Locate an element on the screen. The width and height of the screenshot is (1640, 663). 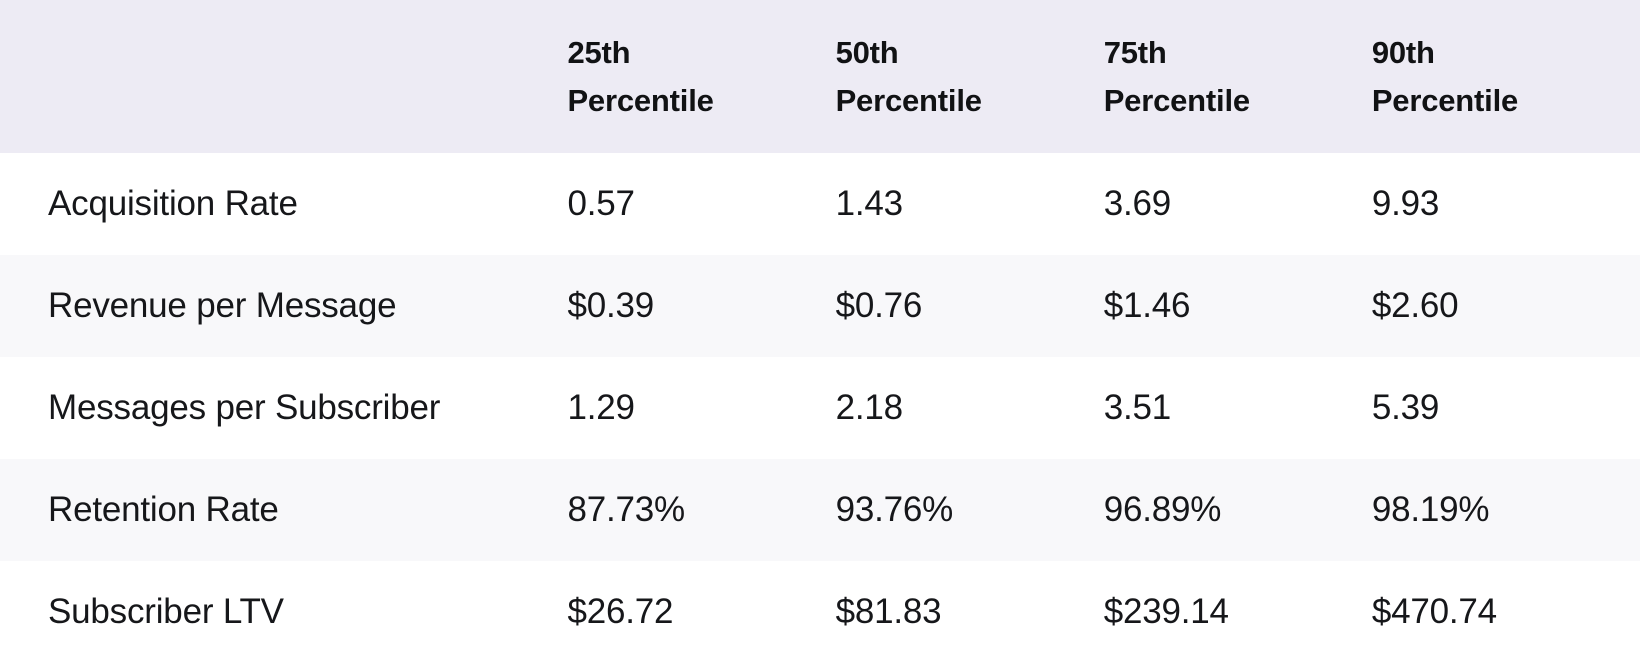
value-cell-p50: 93.76% is located at coordinates (894, 509).